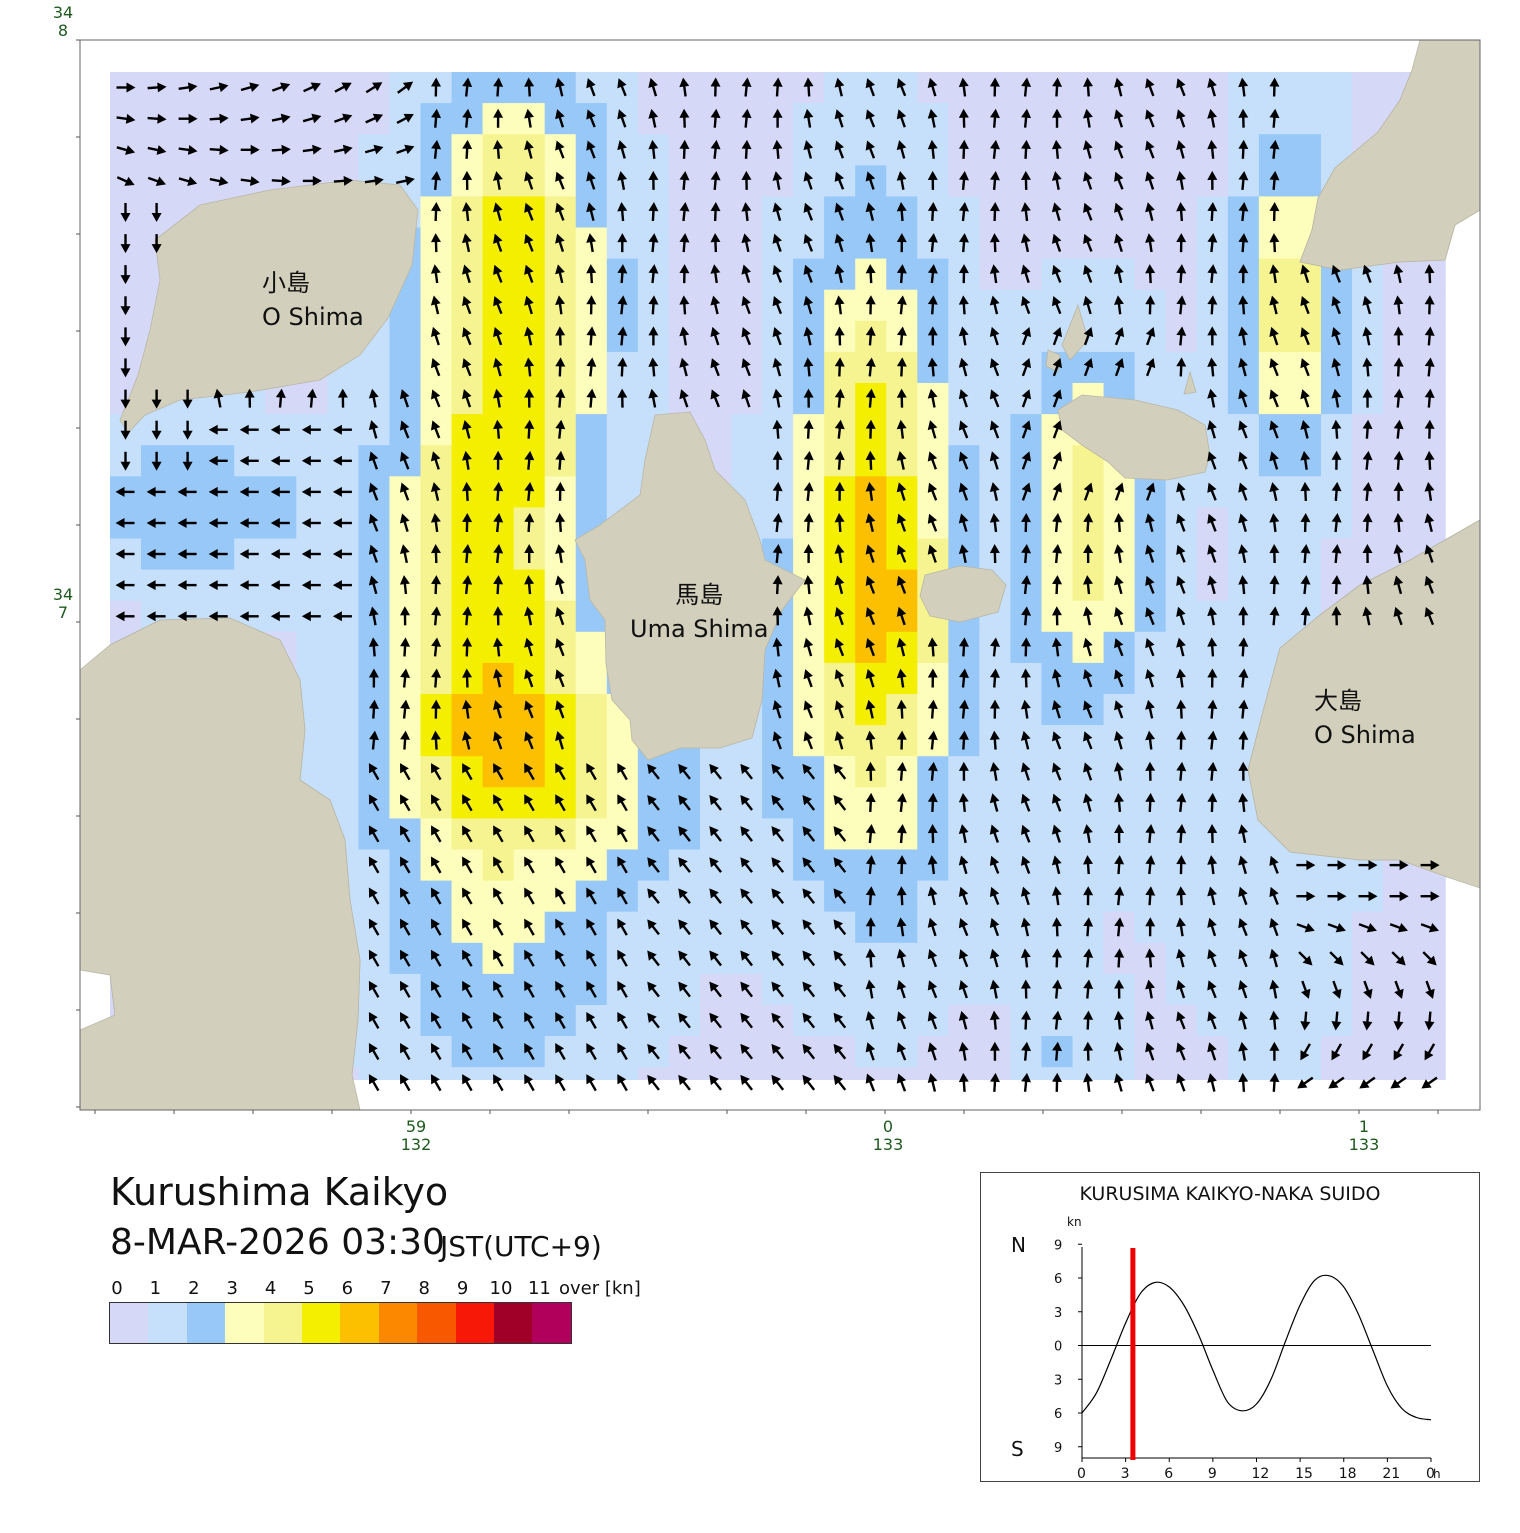 Image resolution: width=1520 pixels, height=1533 pixels. What do you see at coordinates (1074, 1222) in the screenshot?
I see `tide-y-unit: kn` at bounding box center [1074, 1222].